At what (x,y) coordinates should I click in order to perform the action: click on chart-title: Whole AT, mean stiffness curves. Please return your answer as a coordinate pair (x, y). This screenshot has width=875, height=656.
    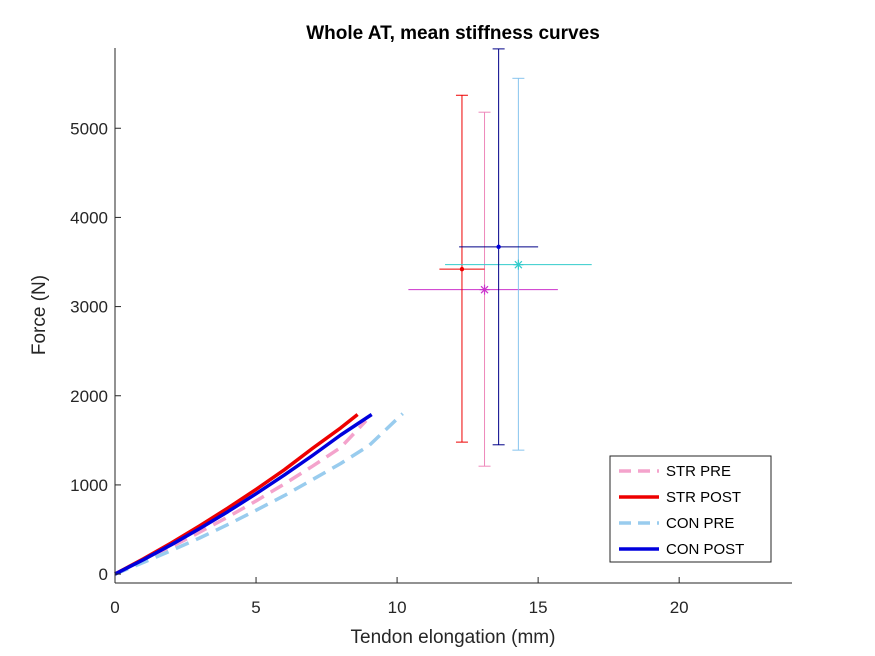
    Looking at the image, I should click on (453, 33).